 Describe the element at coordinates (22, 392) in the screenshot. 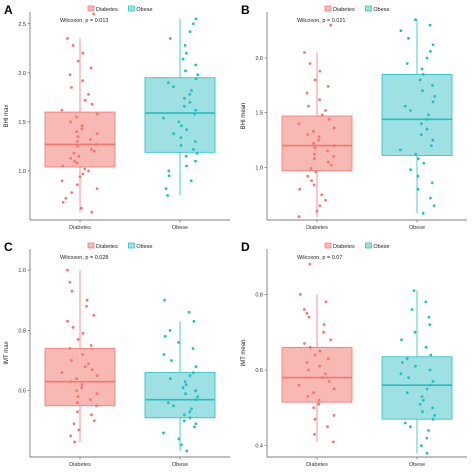

I see `y-tick-label: 0.6` at that location.